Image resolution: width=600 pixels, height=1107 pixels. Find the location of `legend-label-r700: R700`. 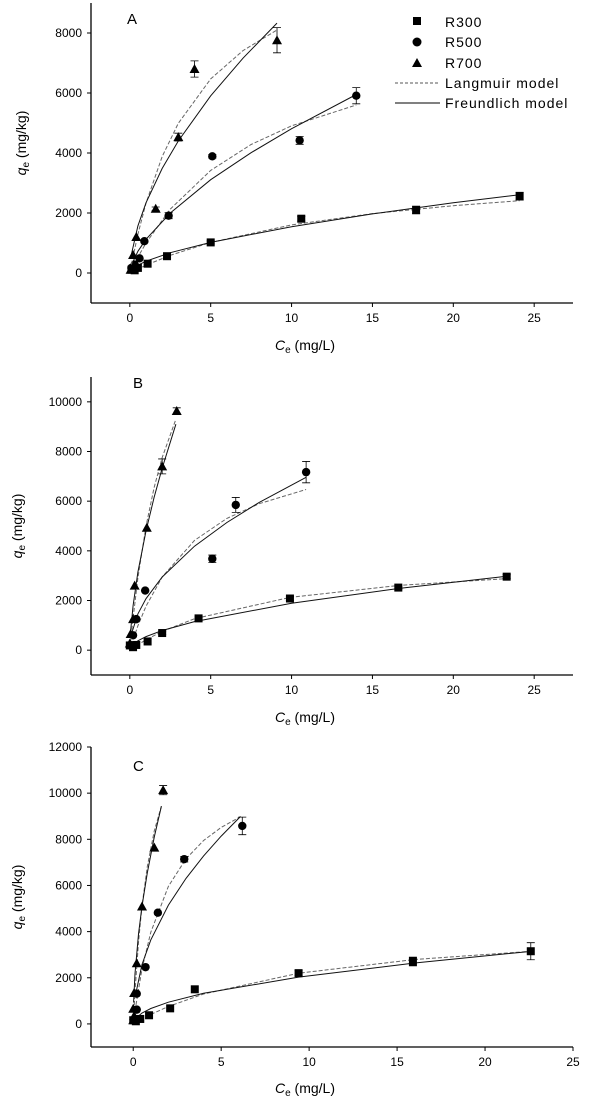

legend-label-r700: R700 is located at coordinates (463, 63).